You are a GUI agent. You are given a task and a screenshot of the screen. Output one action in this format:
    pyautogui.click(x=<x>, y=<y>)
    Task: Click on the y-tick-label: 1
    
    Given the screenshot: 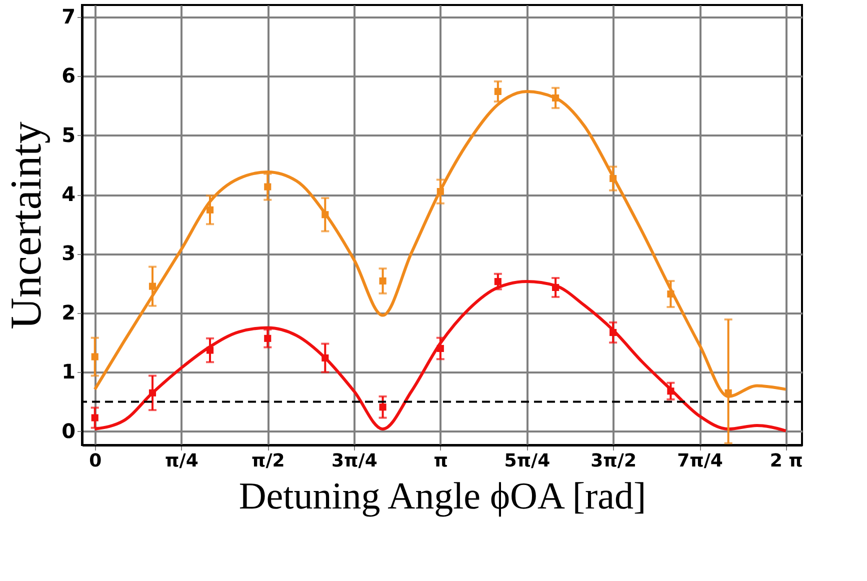 What is the action you would take?
    pyautogui.click(x=69, y=372)
    